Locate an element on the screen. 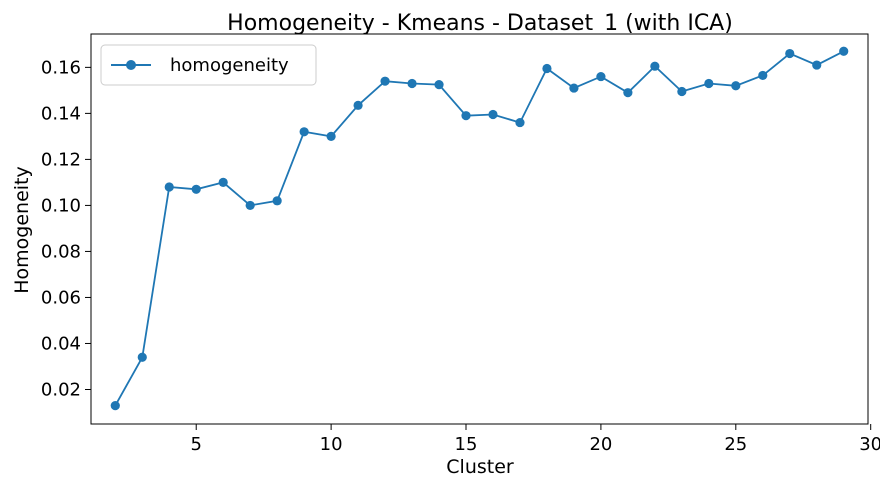 Image resolution: width=880 pixels, height=487 pixels. y-axis-label: Homogeneity is located at coordinates (22, 230).